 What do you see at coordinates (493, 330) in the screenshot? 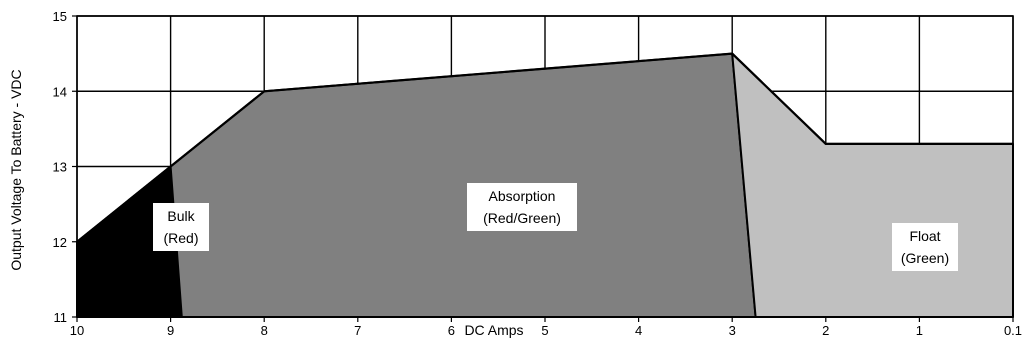
I see `x-axis-title: DC Amps` at bounding box center [493, 330].